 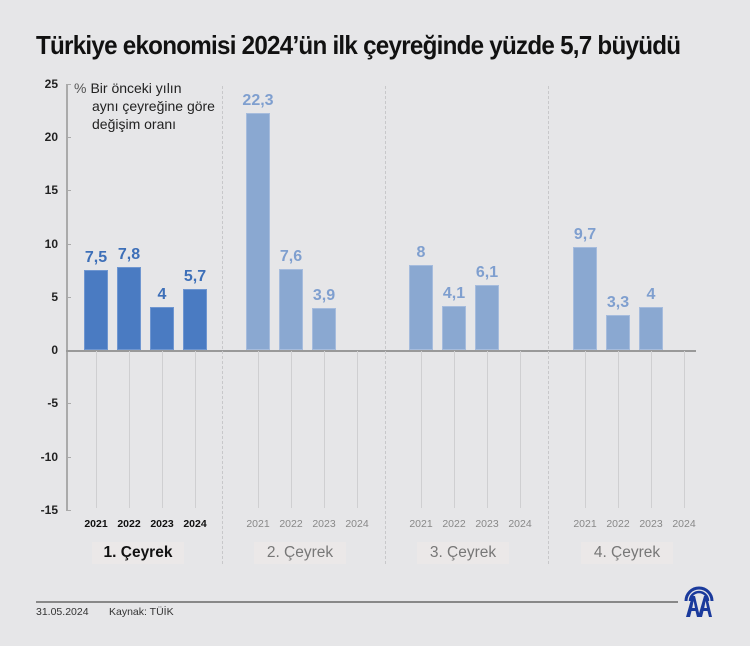 What do you see at coordinates (49, 456) in the screenshot?
I see `y-tick-label: -10` at bounding box center [49, 456].